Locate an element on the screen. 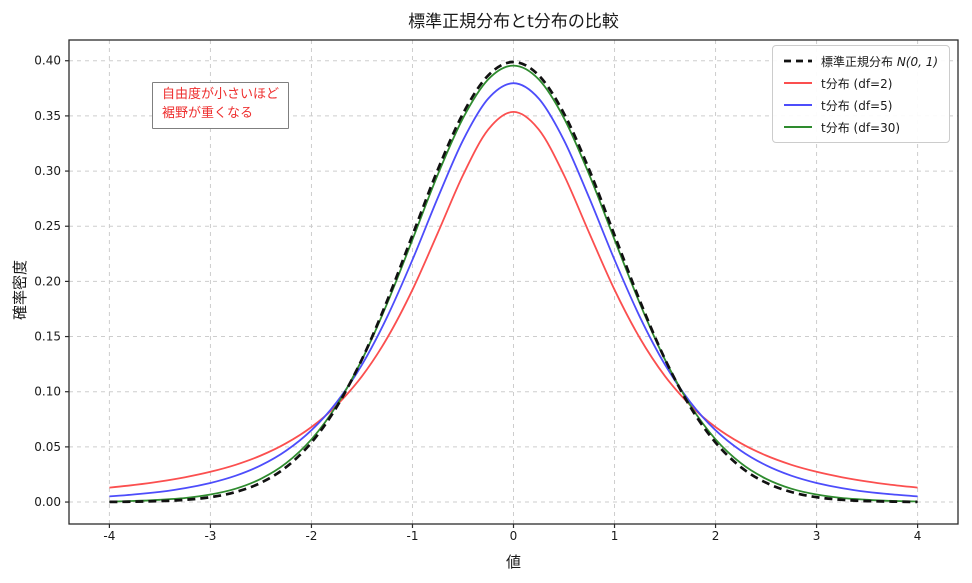 This screenshot has width=972, height=583. y-tick-label: 0.15 is located at coordinates (47, 337).